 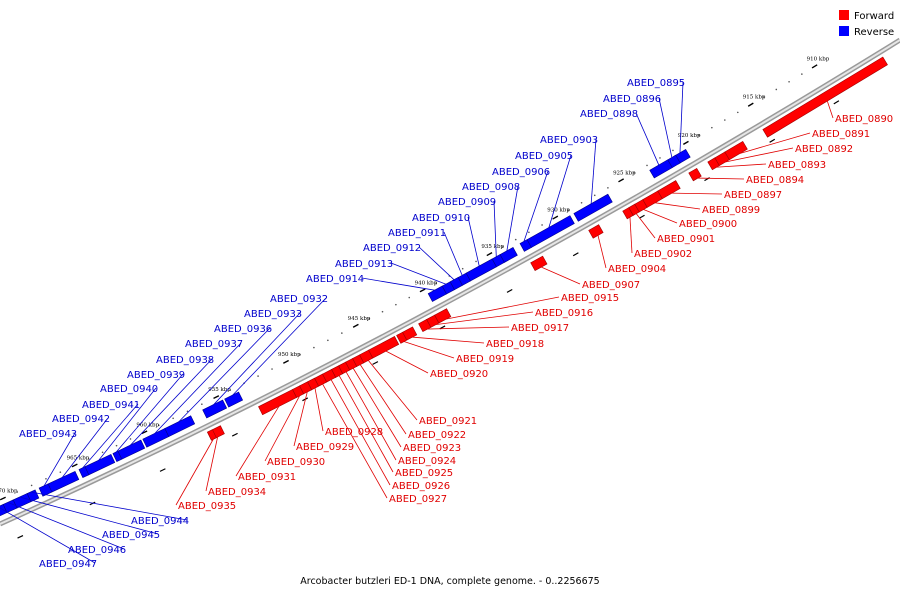 I want to click on gene-label-abed-0913: ABED_0913, so click(x=364, y=264).